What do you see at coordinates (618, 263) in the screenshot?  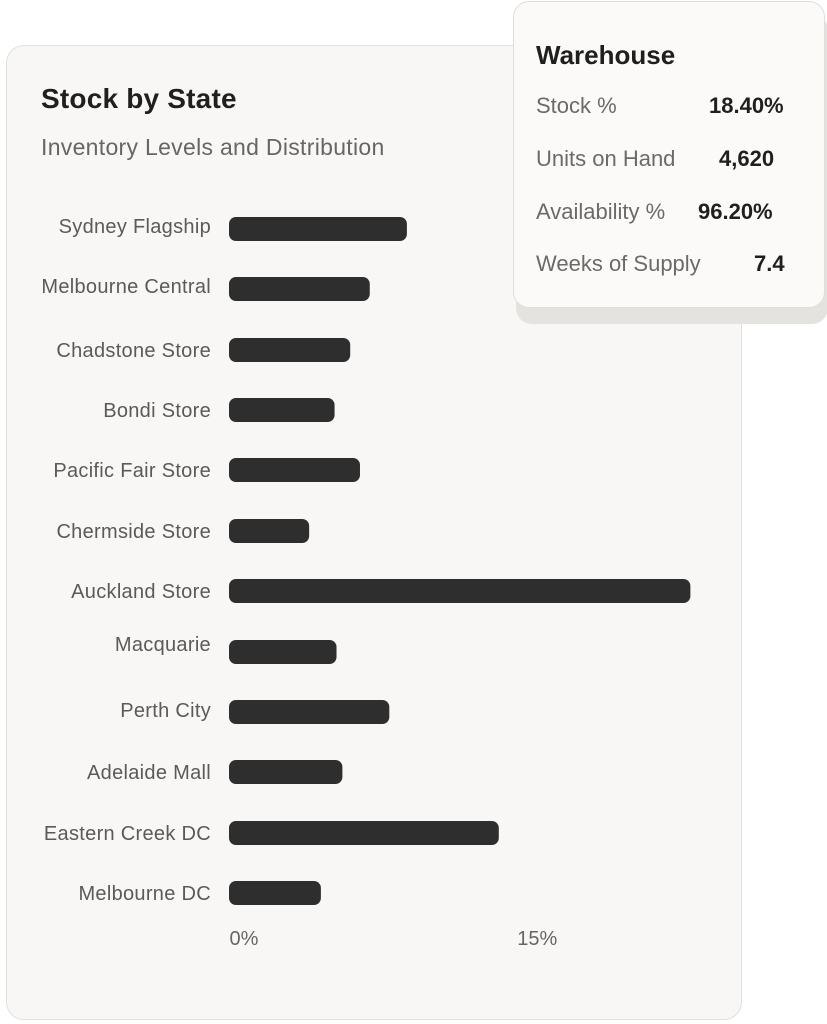 I see `tooltip-label: Weeks of Supply` at bounding box center [618, 263].